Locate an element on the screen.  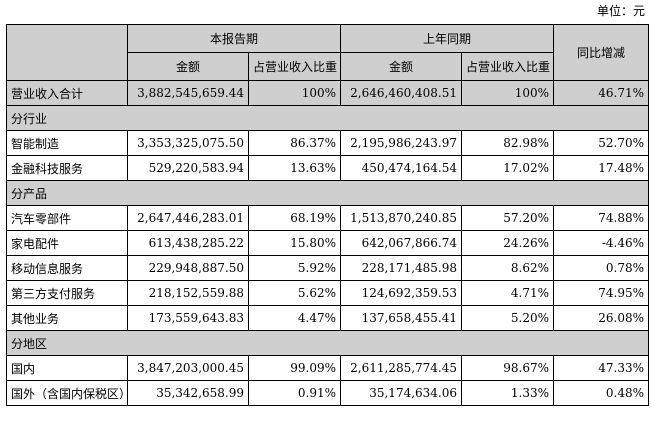
header-current-ratio: 占营业收入比重 is located at coordinates (294, 66).